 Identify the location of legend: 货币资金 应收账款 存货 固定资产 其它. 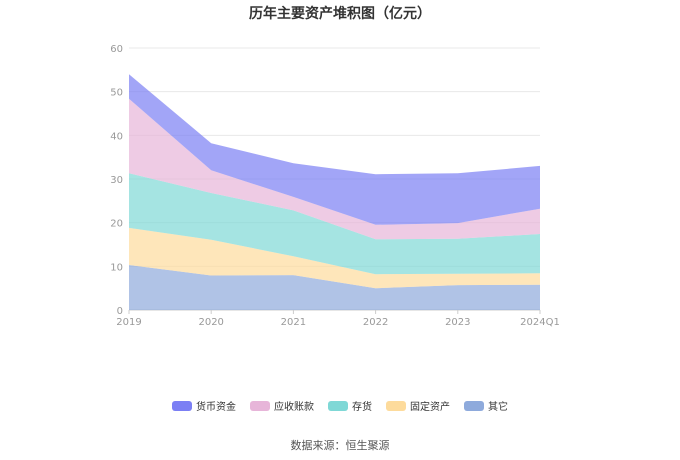
(340, 405).